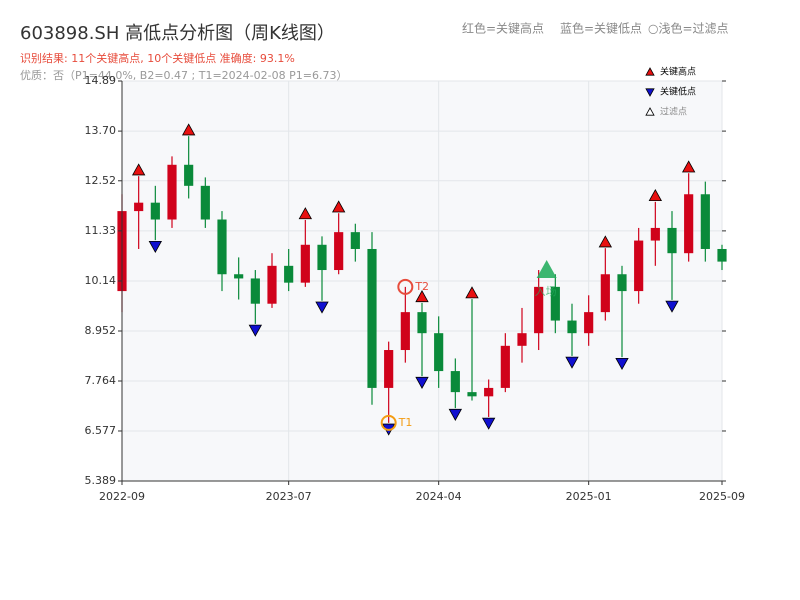 The image size is (800, 600). I want to click on annotation: T1, so click(405, 422).